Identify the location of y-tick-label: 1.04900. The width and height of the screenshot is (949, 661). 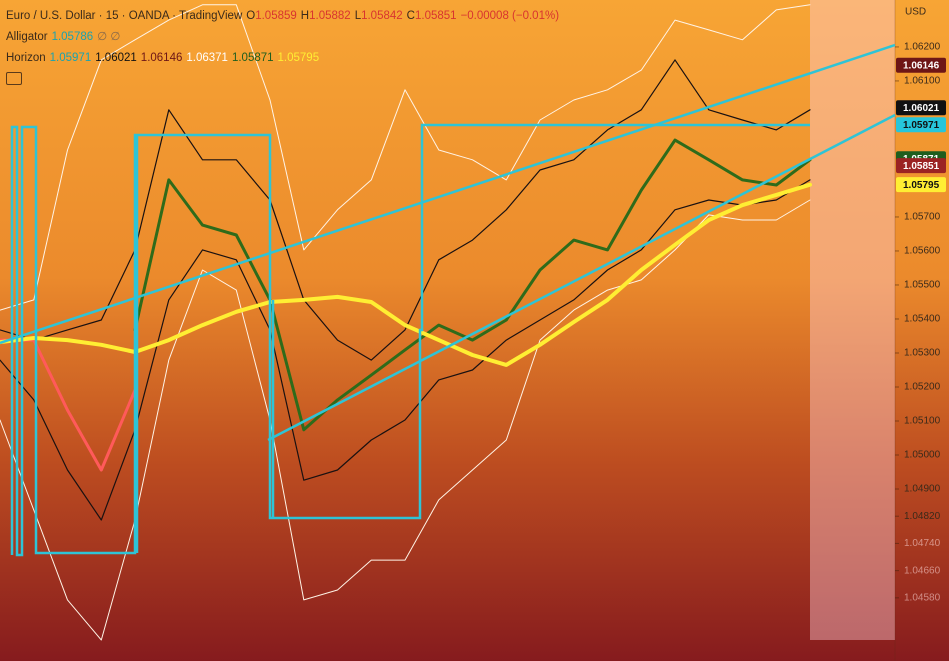
(922, 489).